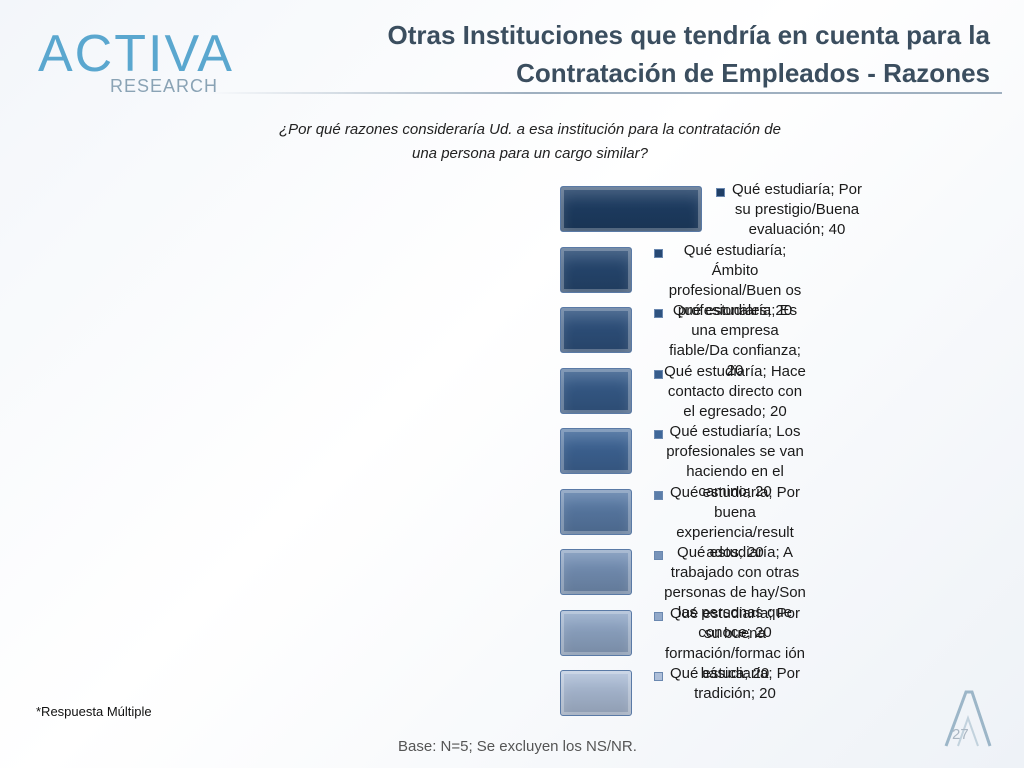 The width and height of the screenshot is (1024, 768). Describe the element at coordinates (753, 73) in the screenshot. I see `title-line-2: Contratación de Empleados - Razones` at that location.